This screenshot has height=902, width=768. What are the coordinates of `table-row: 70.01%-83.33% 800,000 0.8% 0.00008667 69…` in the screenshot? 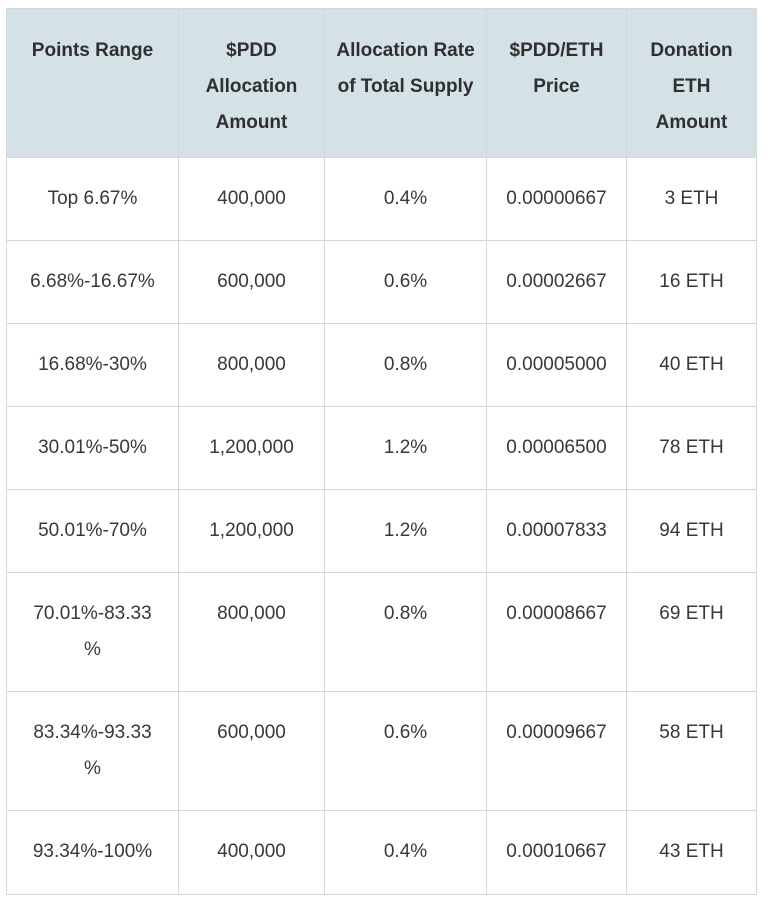 It's located at (381, 632).